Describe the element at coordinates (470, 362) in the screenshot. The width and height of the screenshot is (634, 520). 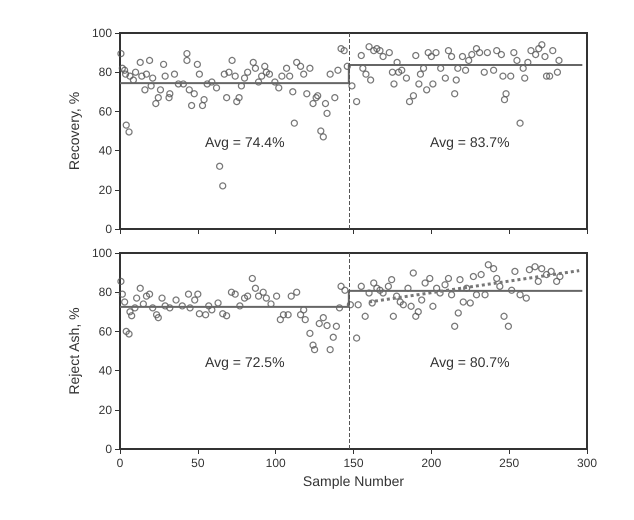
I see `annotation: Avg = 80.7%` at that location.